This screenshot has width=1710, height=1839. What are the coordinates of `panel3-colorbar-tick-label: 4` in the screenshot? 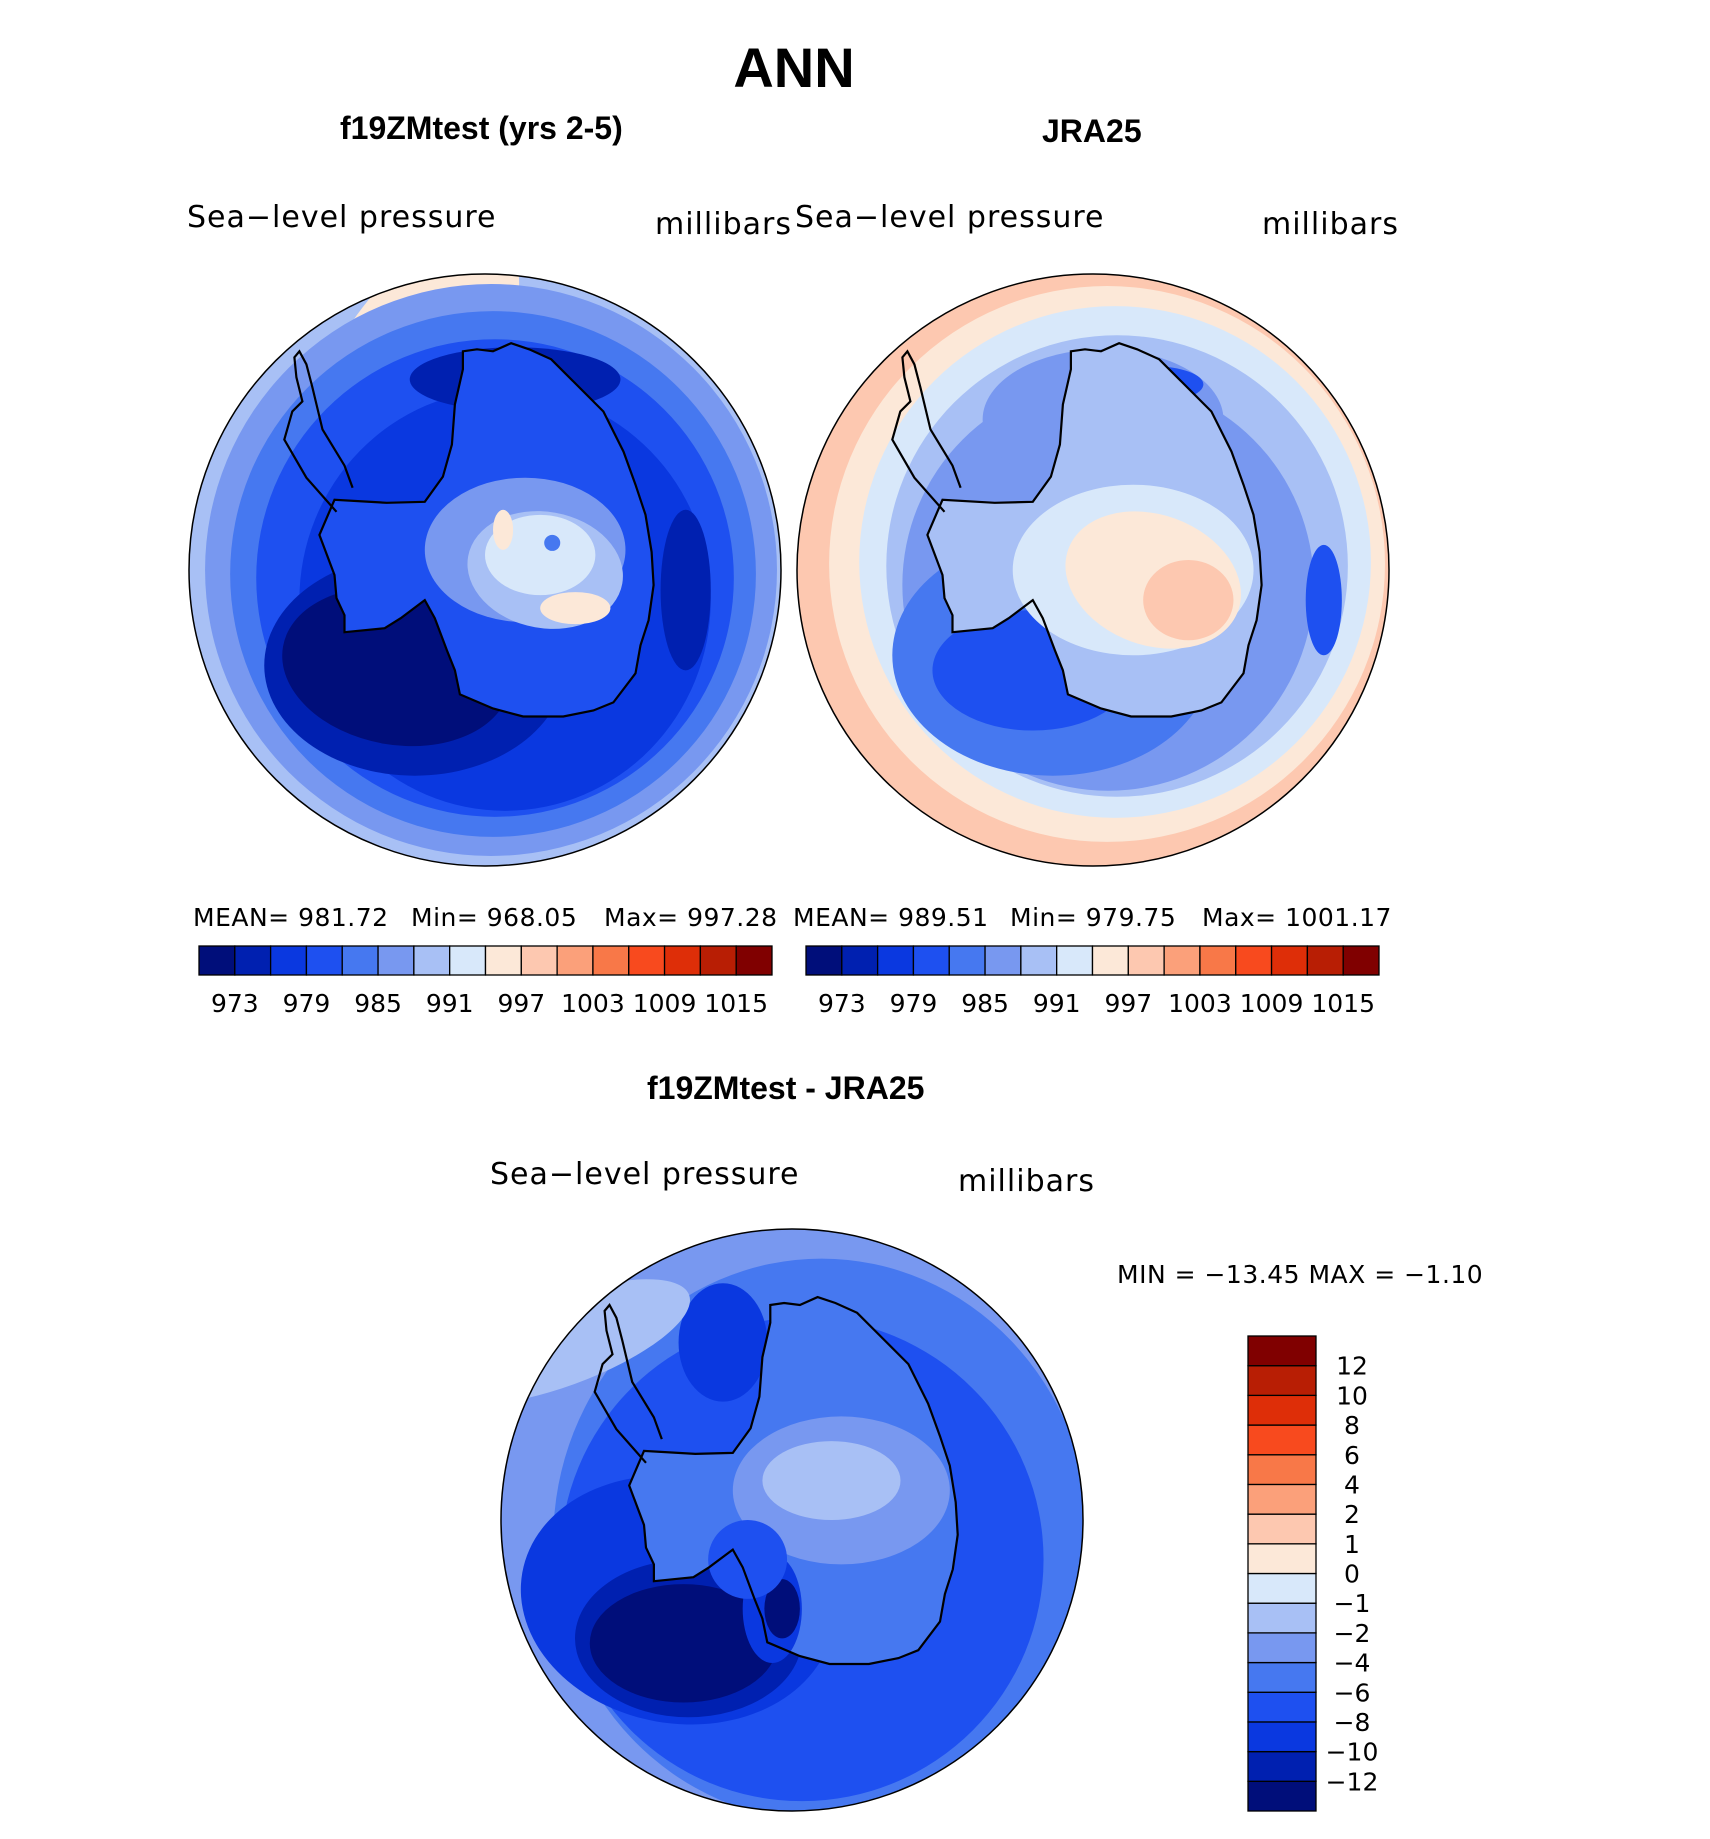 It's located at (1352, 1484).